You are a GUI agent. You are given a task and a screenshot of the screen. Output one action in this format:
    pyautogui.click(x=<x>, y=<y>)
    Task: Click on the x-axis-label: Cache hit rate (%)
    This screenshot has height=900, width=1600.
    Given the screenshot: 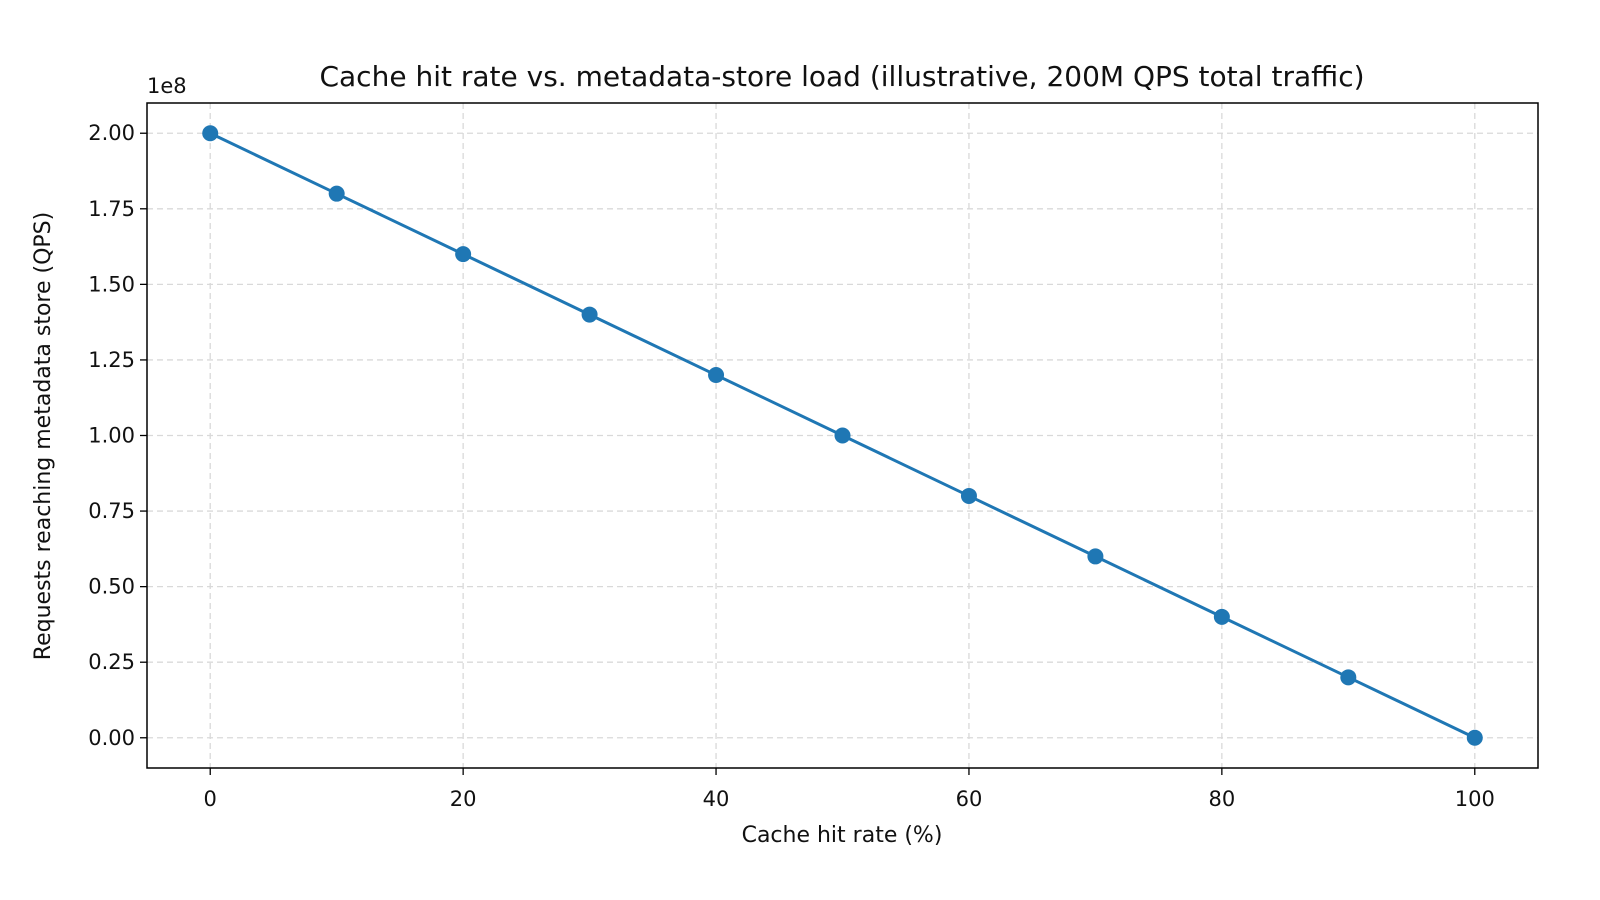 What is the action you would take?
    pyautogui.click(x=842, y=835)
    